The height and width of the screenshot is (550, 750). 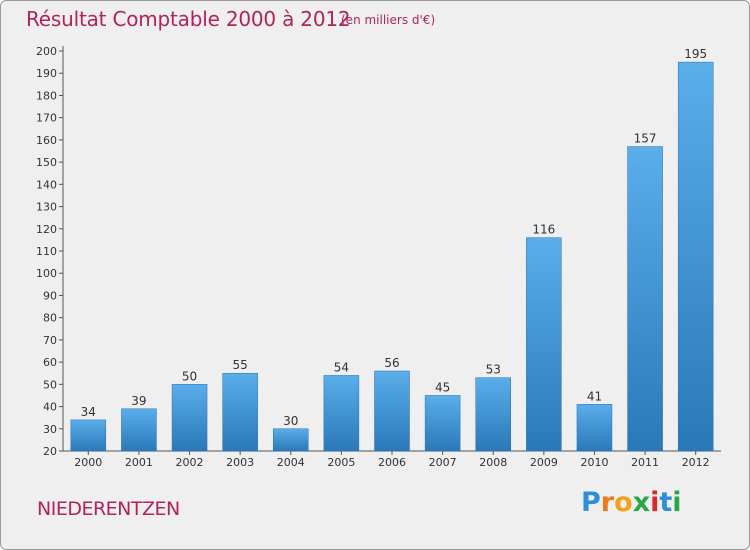 What do you see at coordinates (594, 462) in the screenshot?
I see `x-tick-label: 2010` at bounding box center [594, 462].